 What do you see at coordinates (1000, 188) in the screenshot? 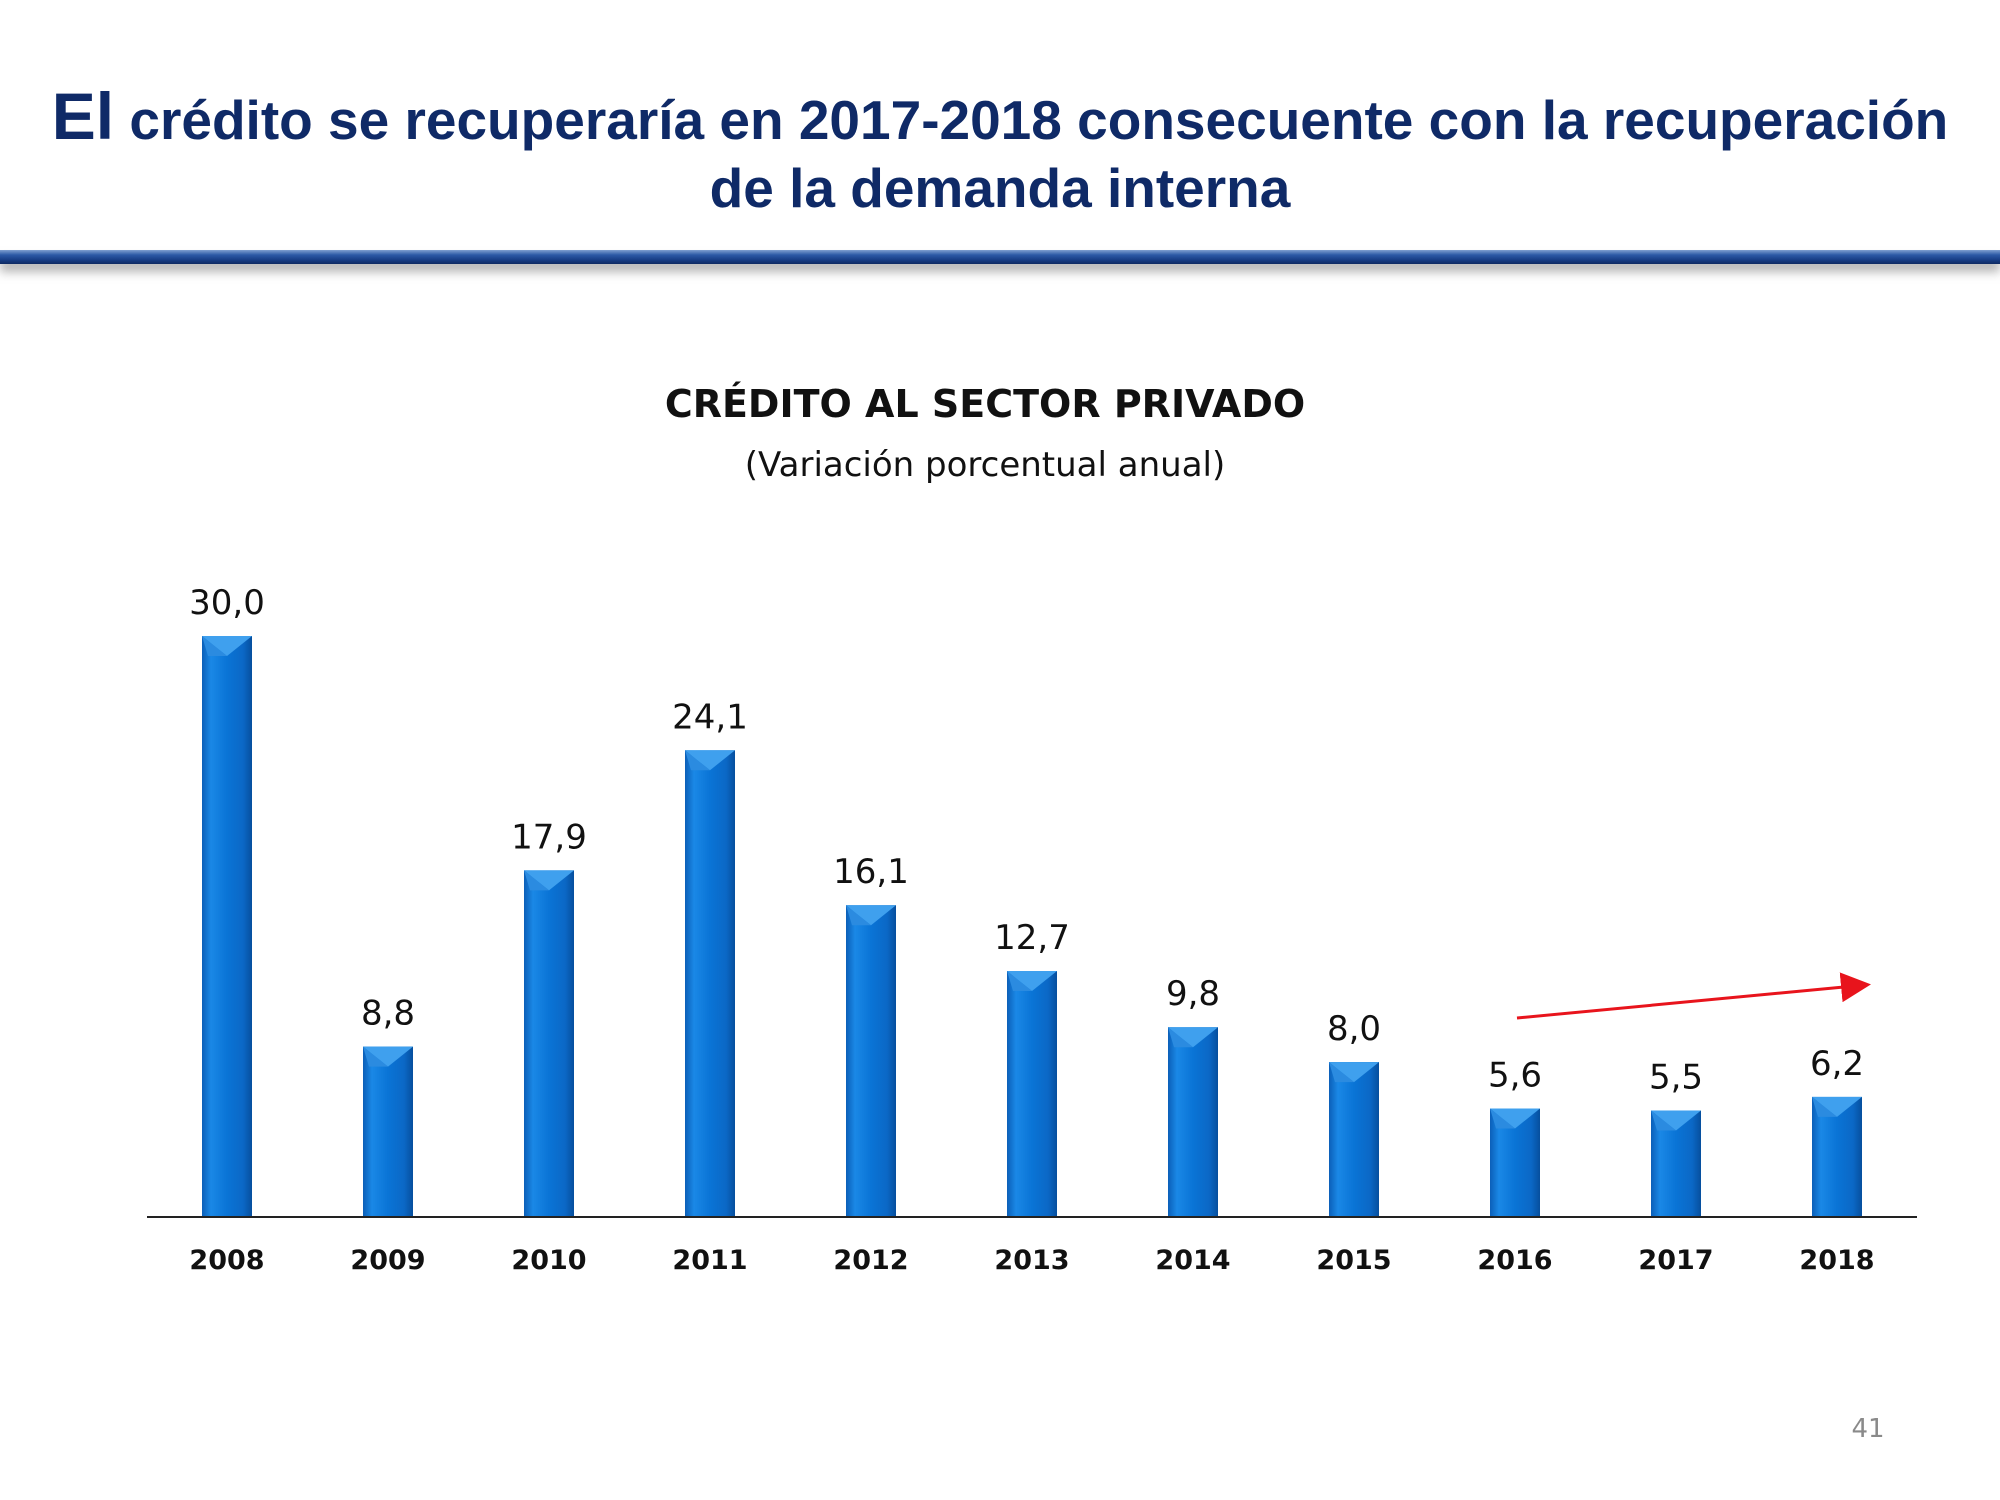
I see `slide-title-line2: de la demanda interna` at bounding box center [1000, 188].